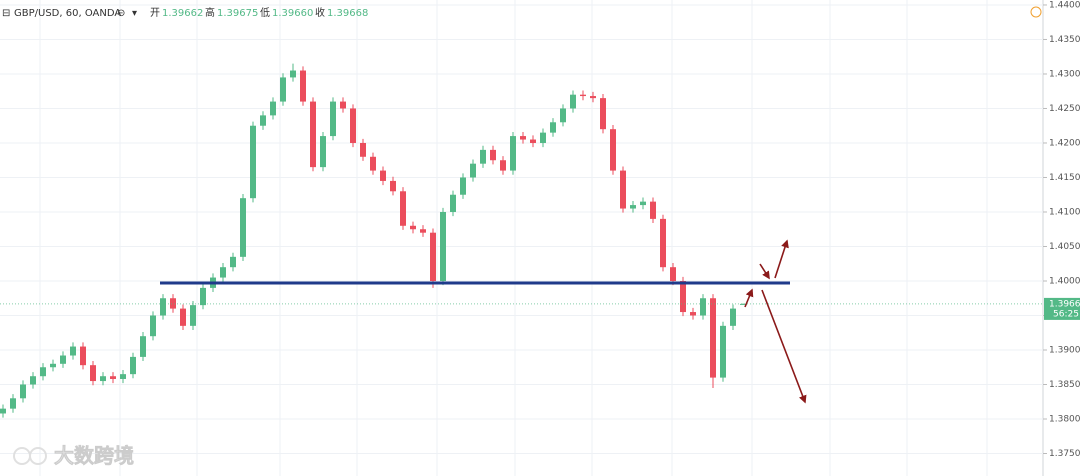 Image resolution: width=1080 pixels, height=476 pixels. What do you see at coordinates (121, 13) in the screenshot?
I see `settings-icon: ⊝` at bounding box center [121, 13].